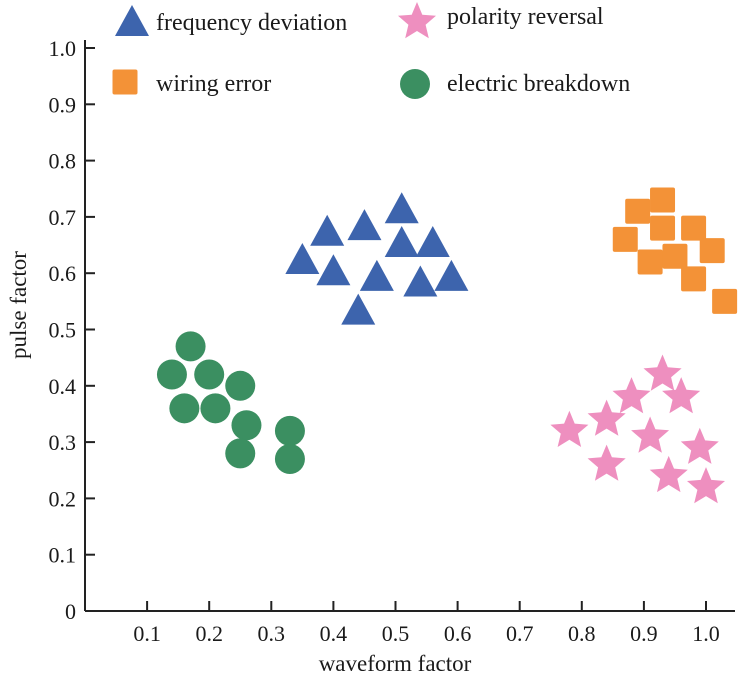 The width and height of the screenshot is (744, 682). What do you see at coordinates (396, 633) in the screenshot?
I see `x-tick-label: 0.5` at bounding box center [396, 633].